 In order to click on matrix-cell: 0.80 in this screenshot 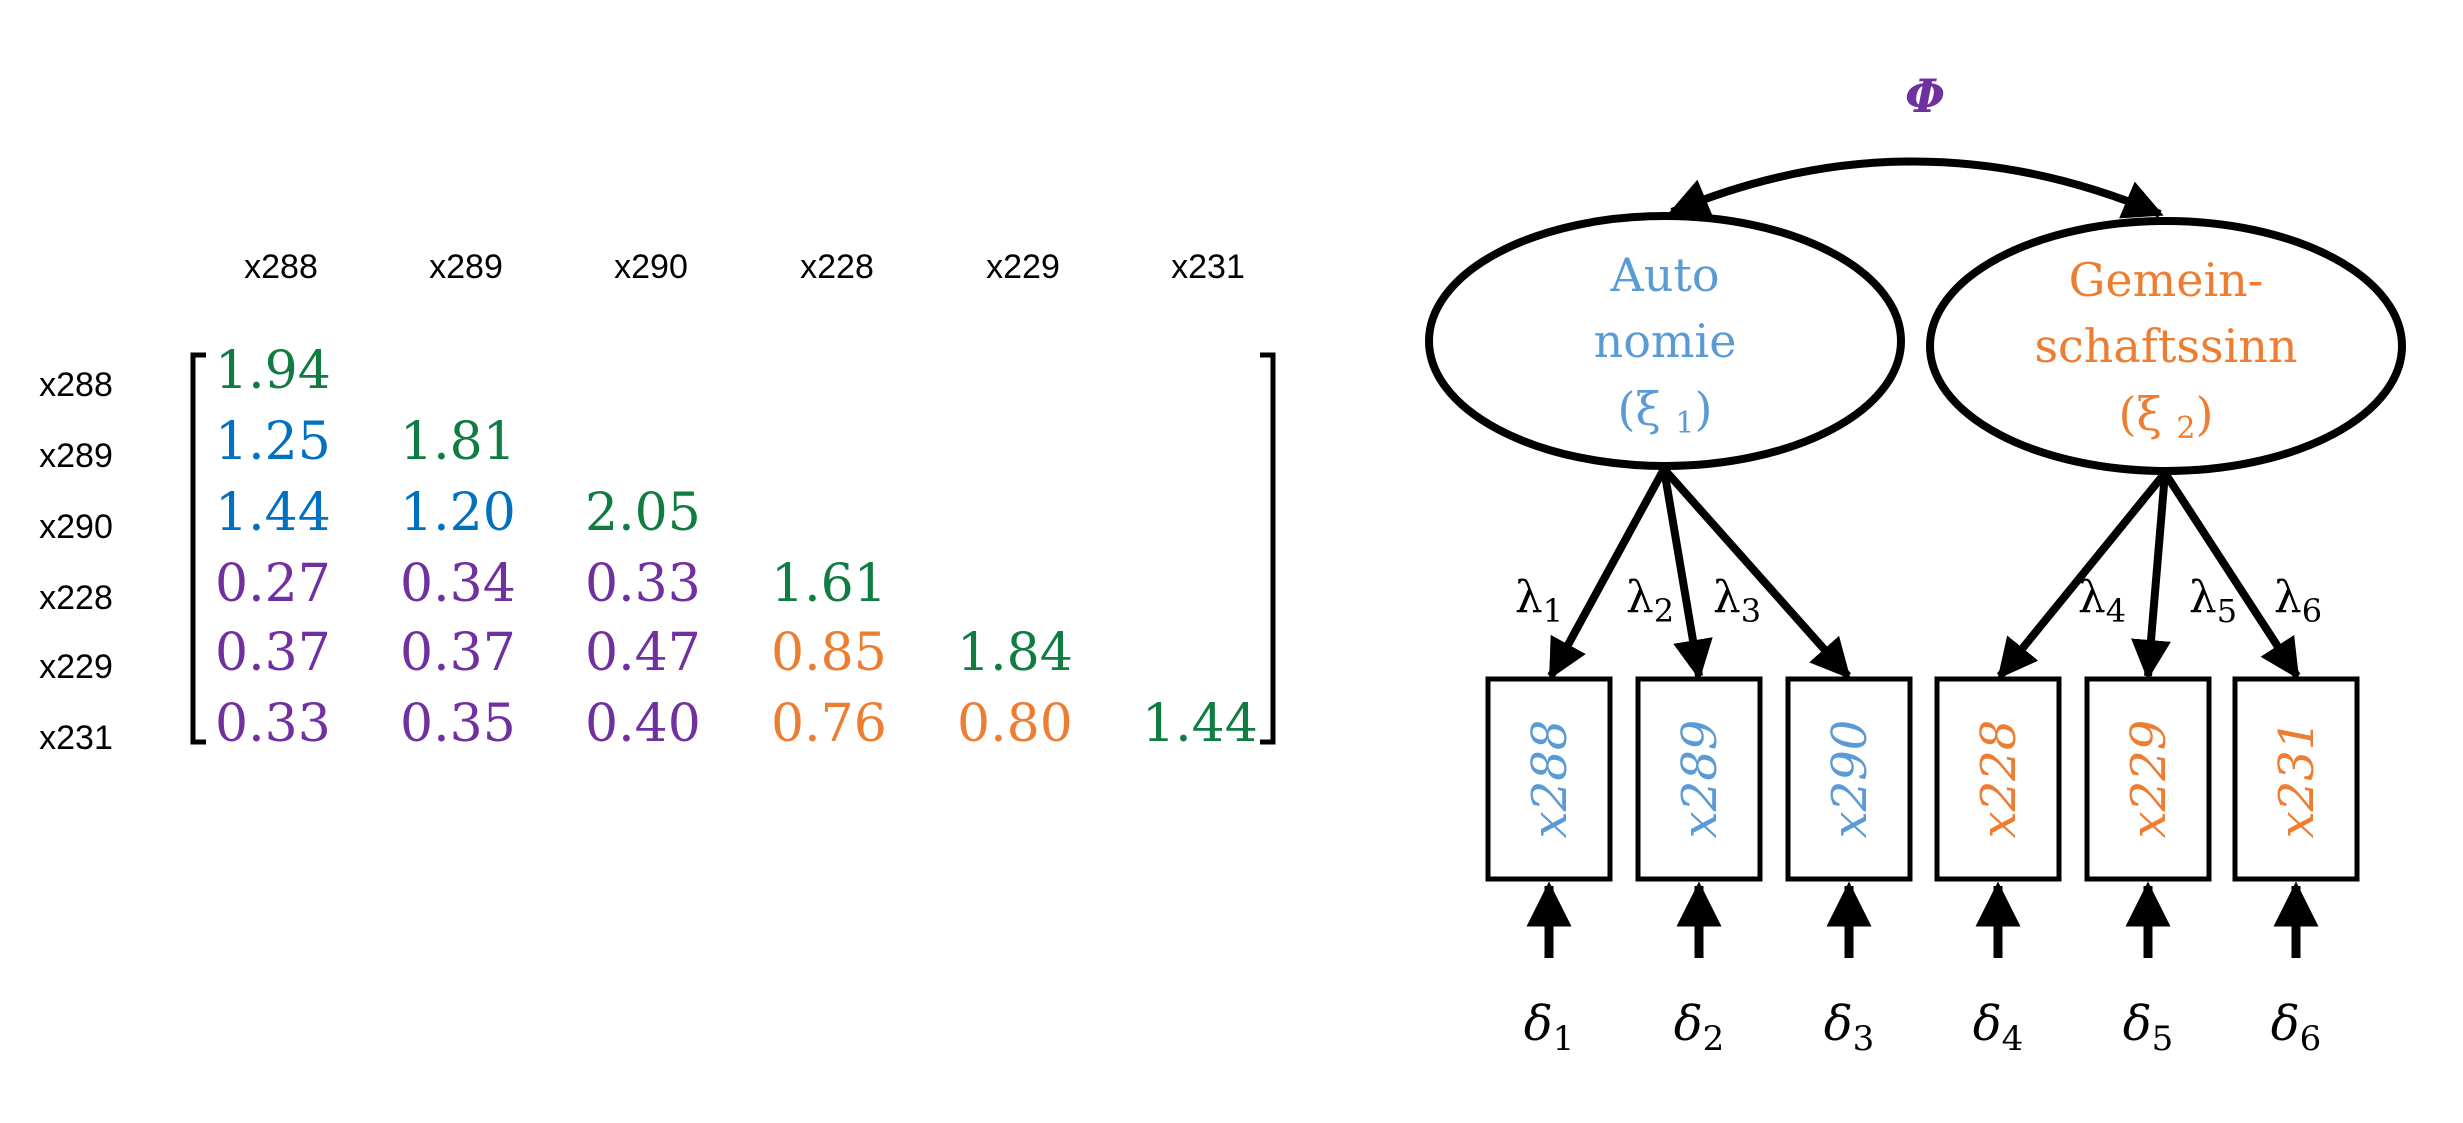, I will do `click(1015, 724)`.